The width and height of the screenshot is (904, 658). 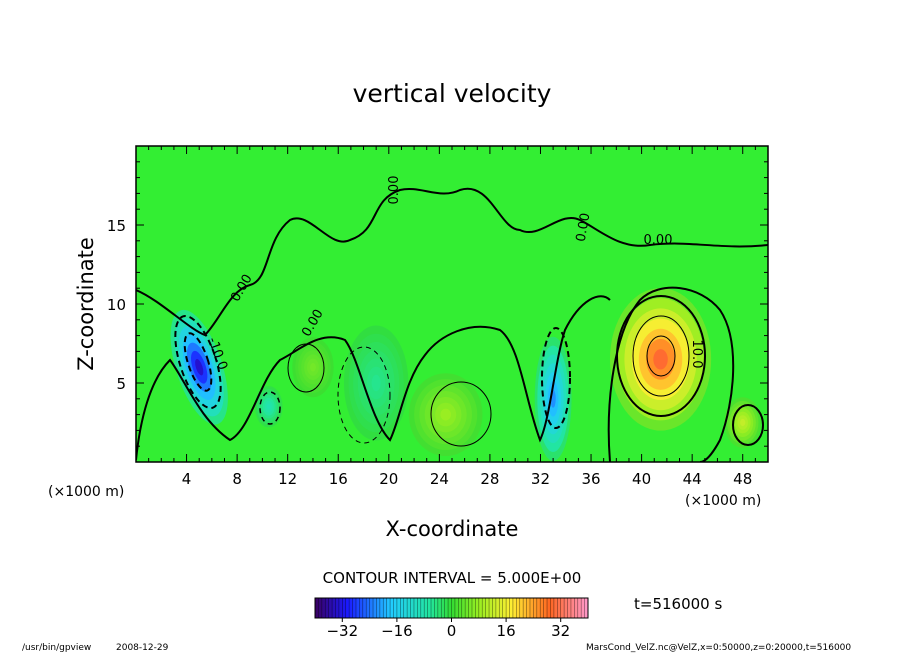 What do you see at coordinates (388, 479) in the screenshot?
I see `x-tick-label: 20` at bounding box center [388, 479].